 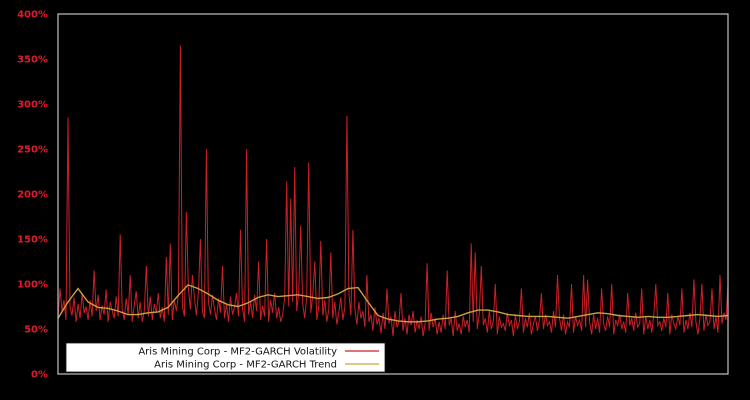 I want to click on y-tick-100: 100%, so click(x=32, y=285).